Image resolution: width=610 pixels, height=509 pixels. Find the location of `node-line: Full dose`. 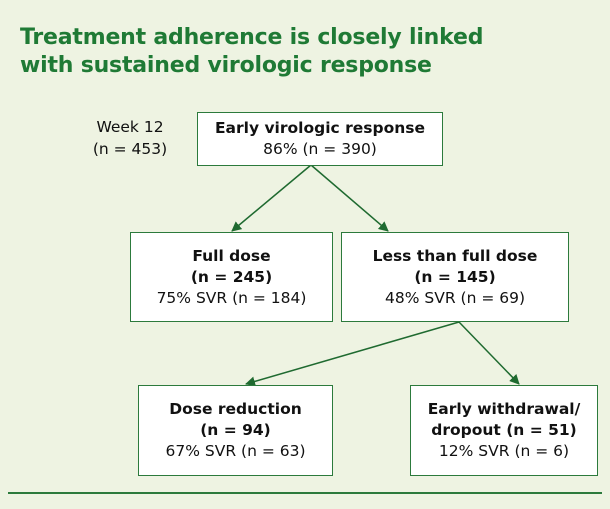

node-line: Full dose is located at coordinates (231, 255).